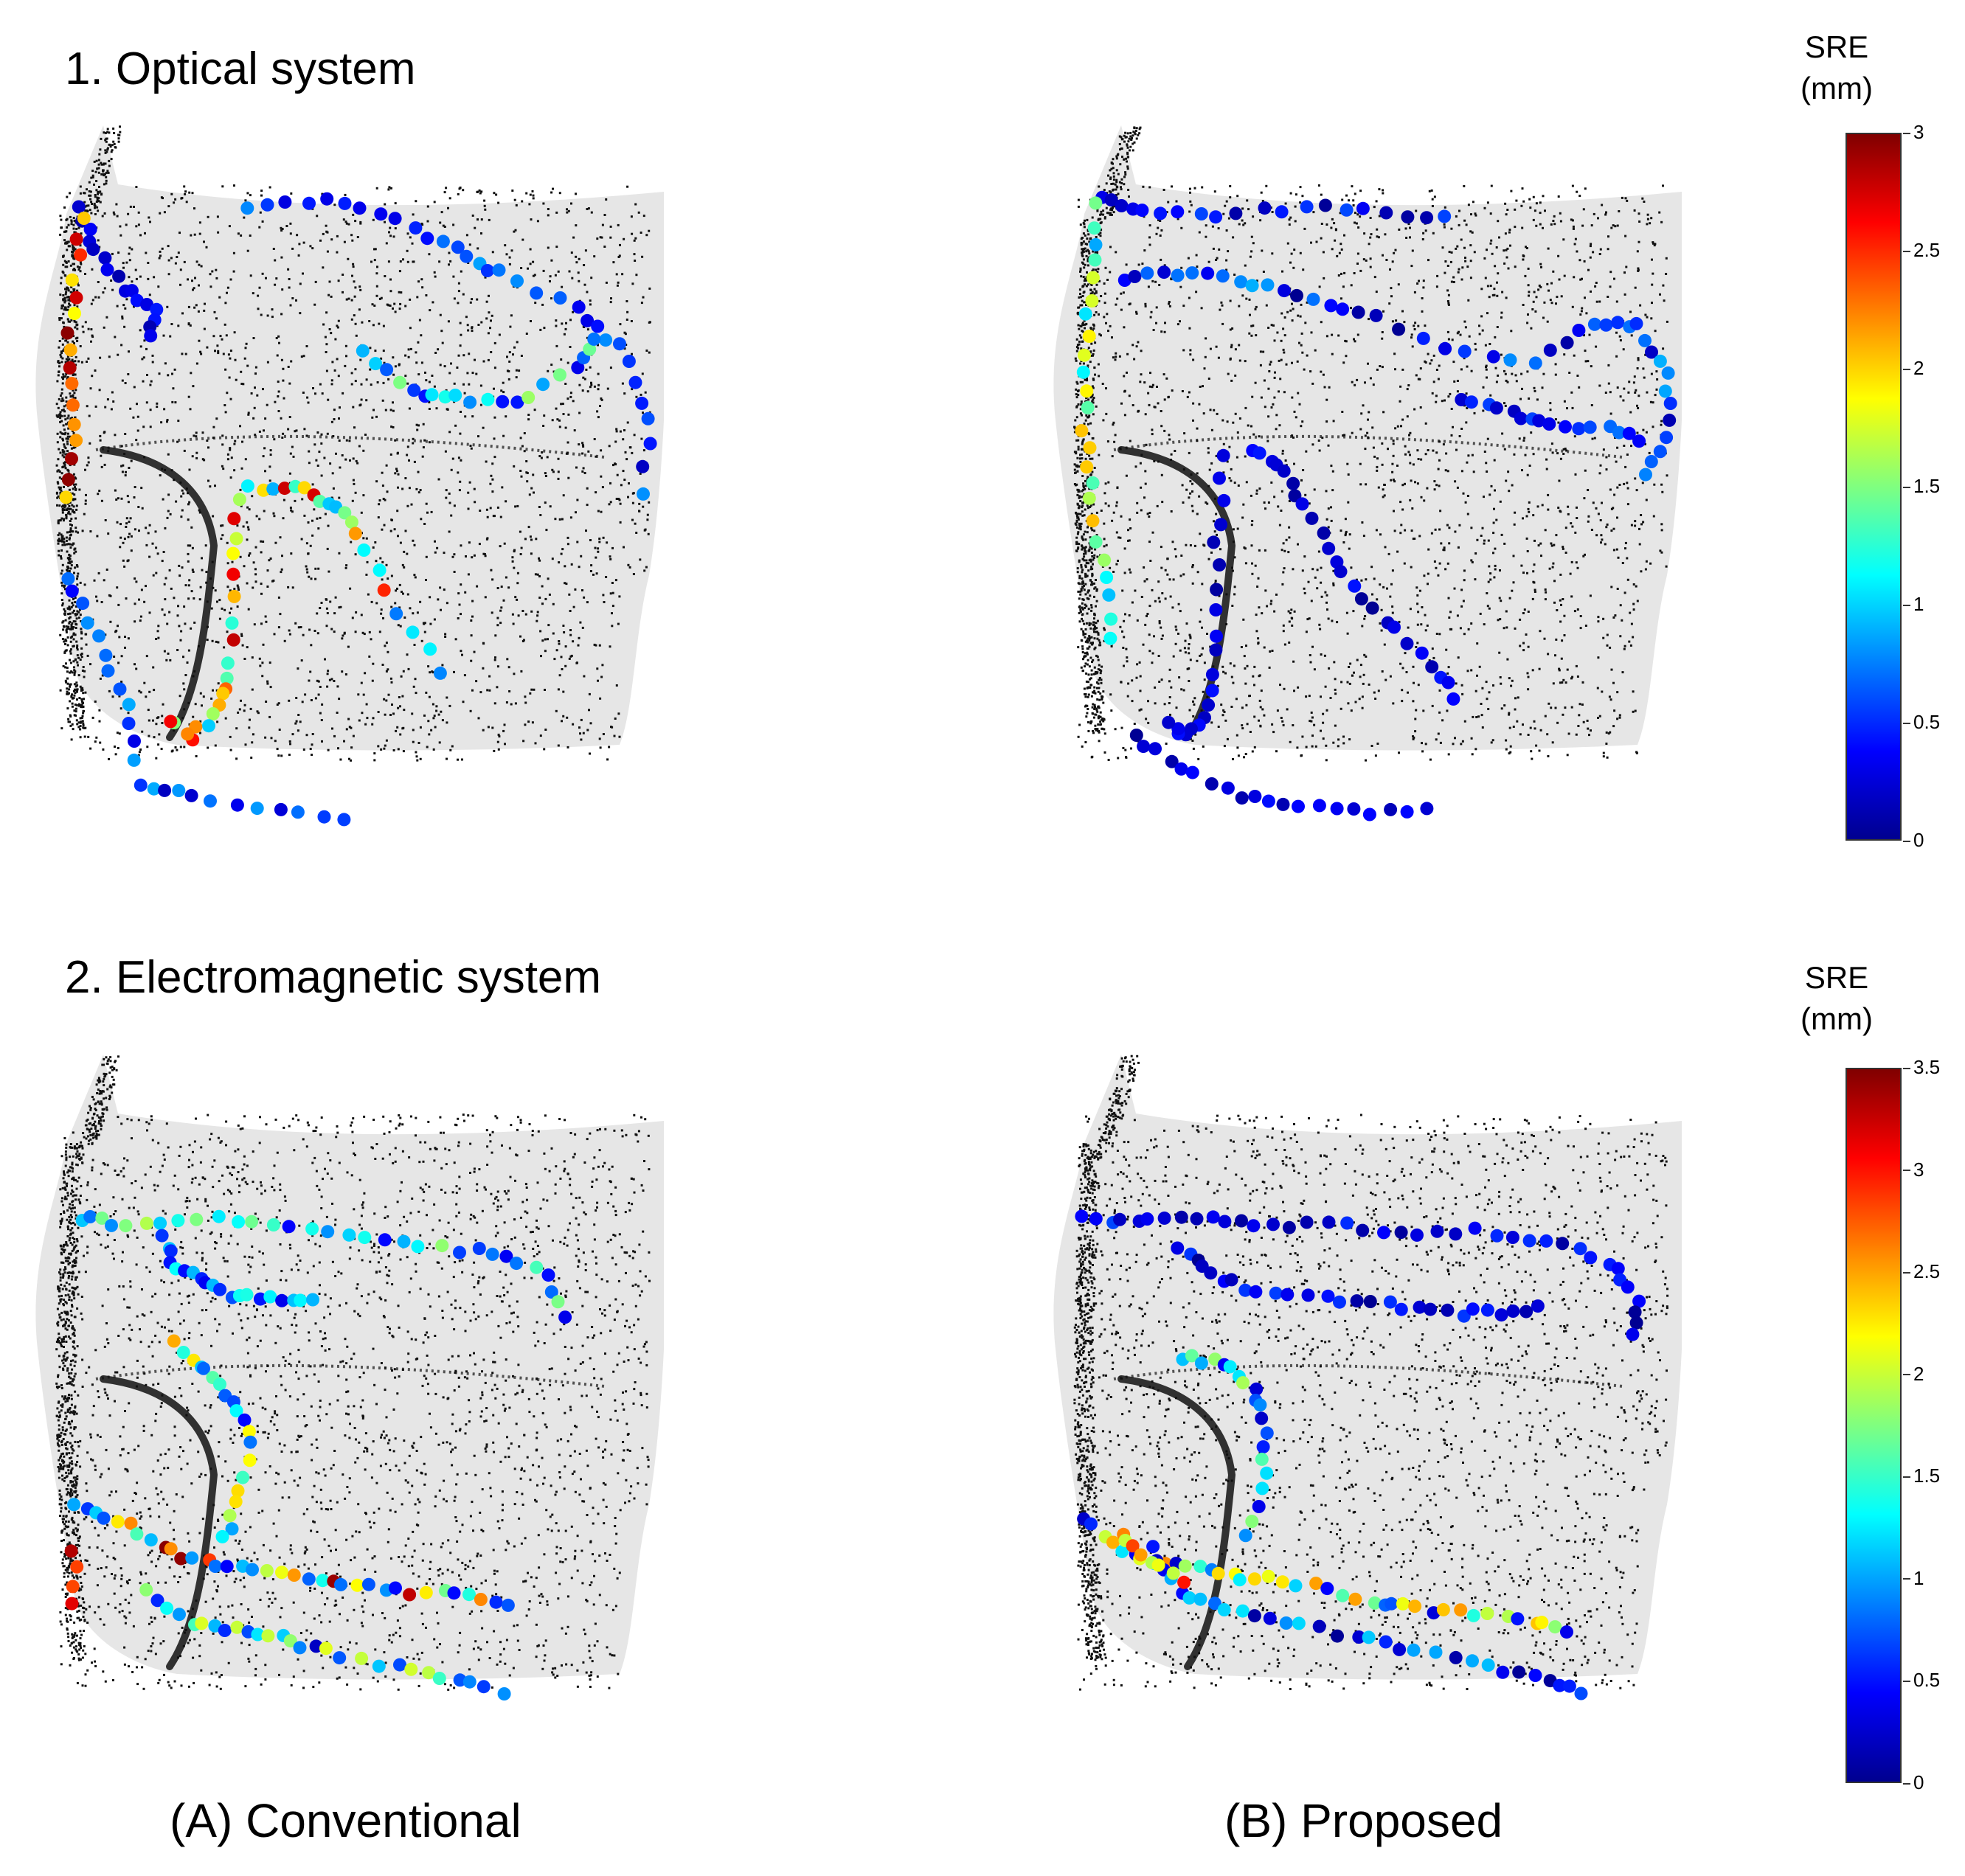 The height and width of the screenshot is (1876, 1965). I want to click on nose-contour, so click(159, 1522).